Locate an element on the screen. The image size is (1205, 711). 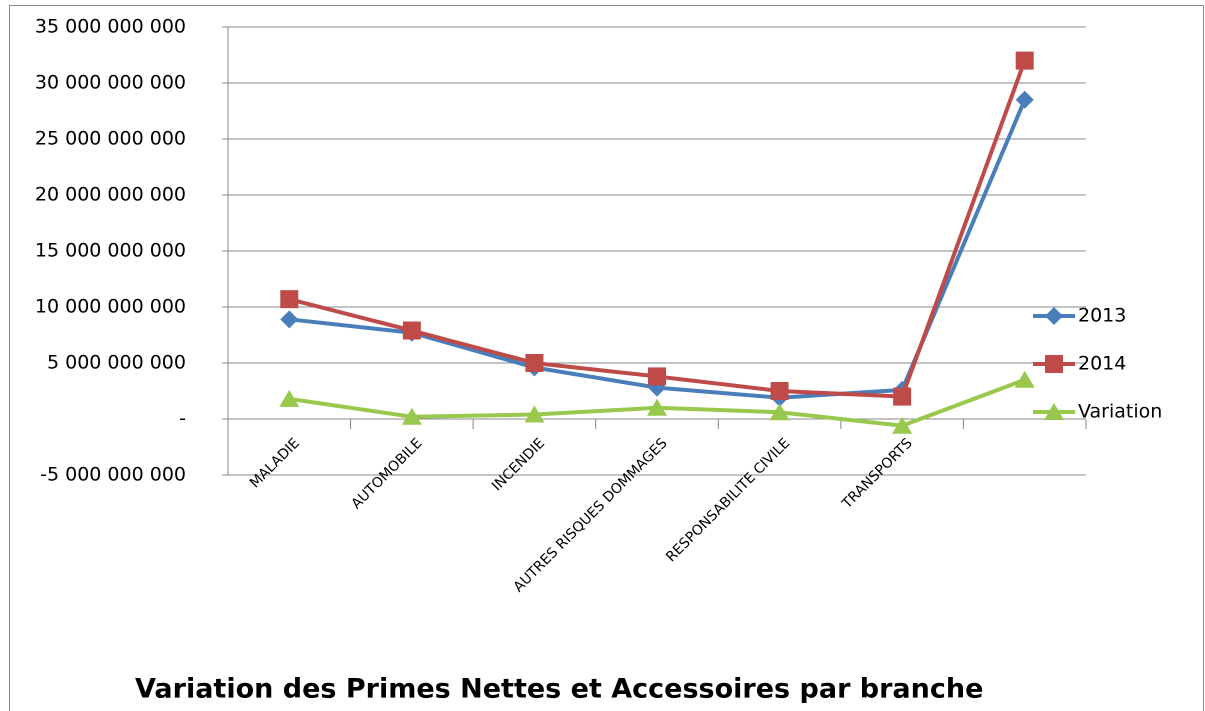
y-tick-label: 30 000 000 000 is located at coordinates (110, 83).